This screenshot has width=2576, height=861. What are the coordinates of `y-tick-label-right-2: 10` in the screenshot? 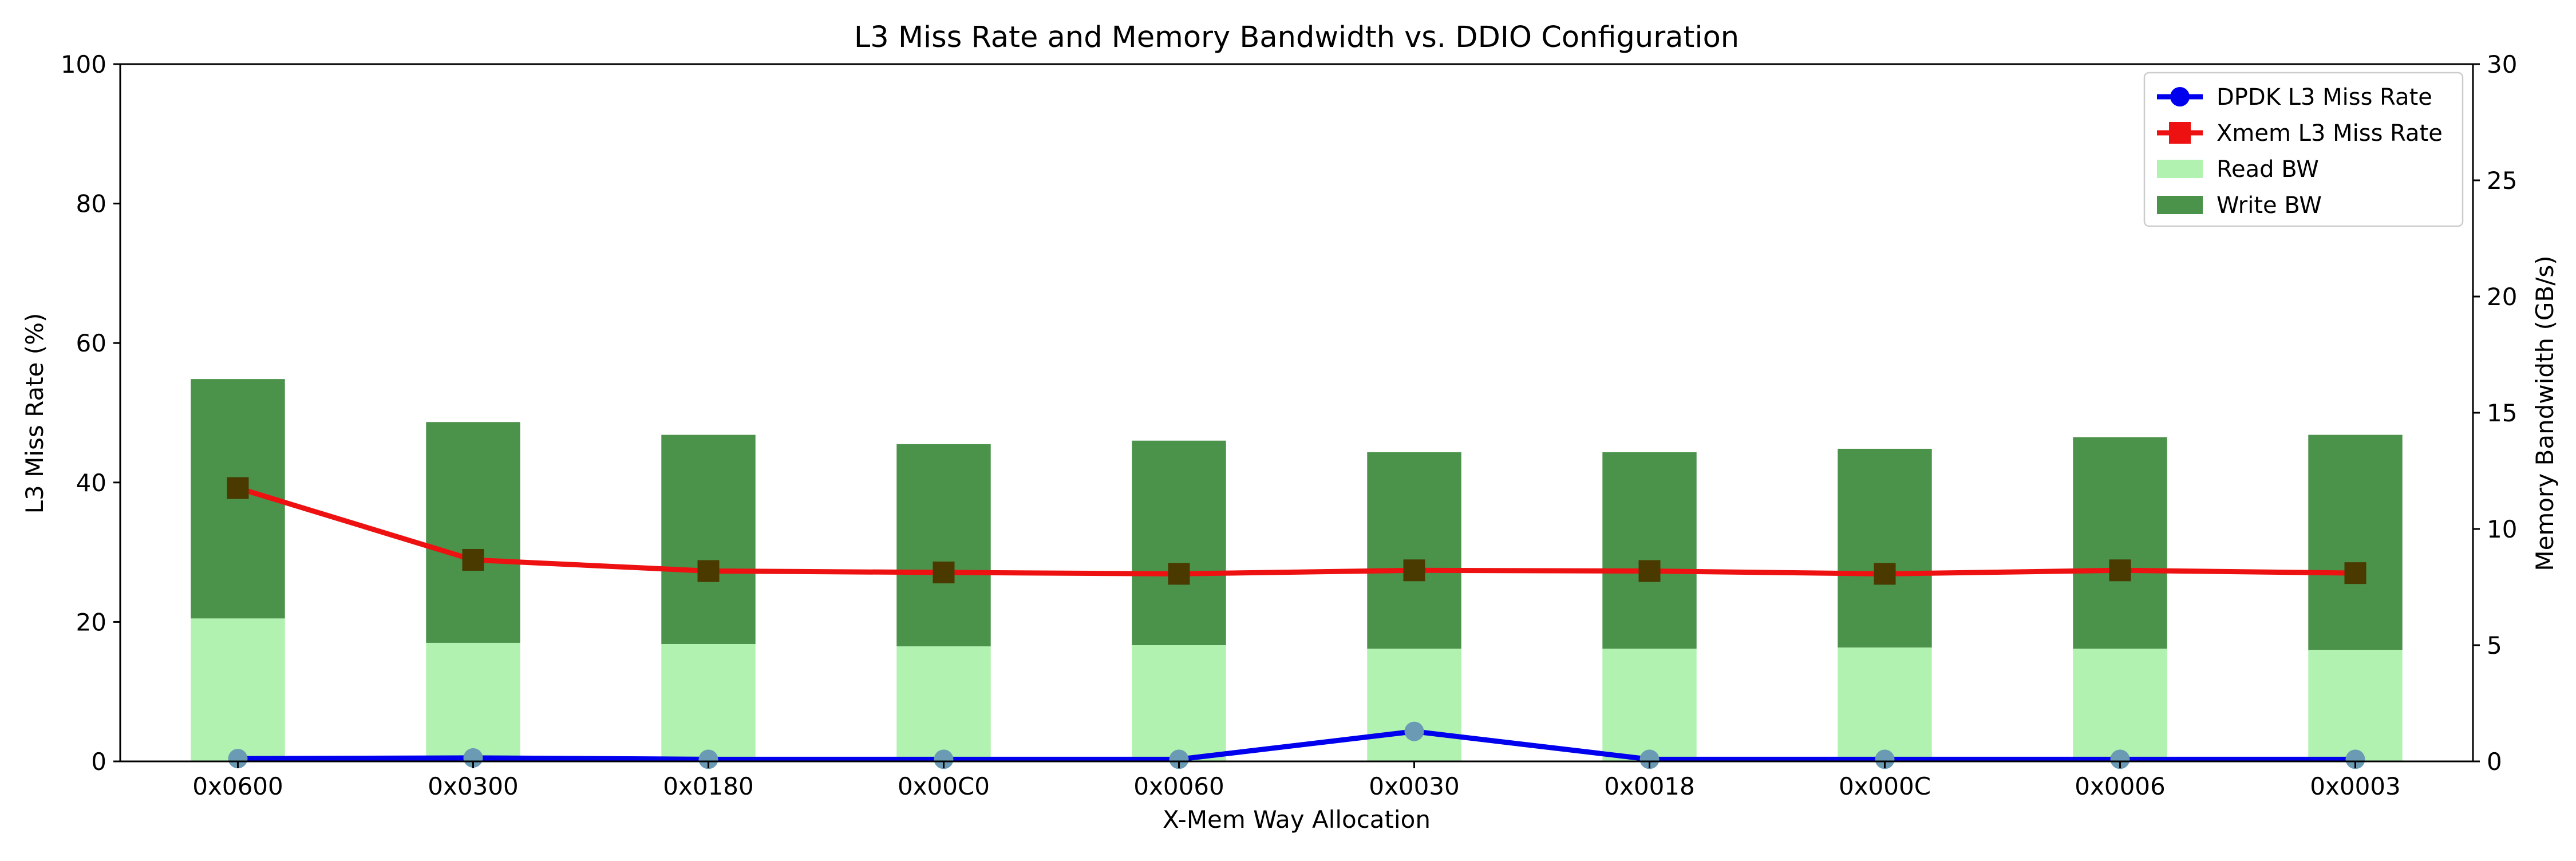 It's located at (2502, 529).